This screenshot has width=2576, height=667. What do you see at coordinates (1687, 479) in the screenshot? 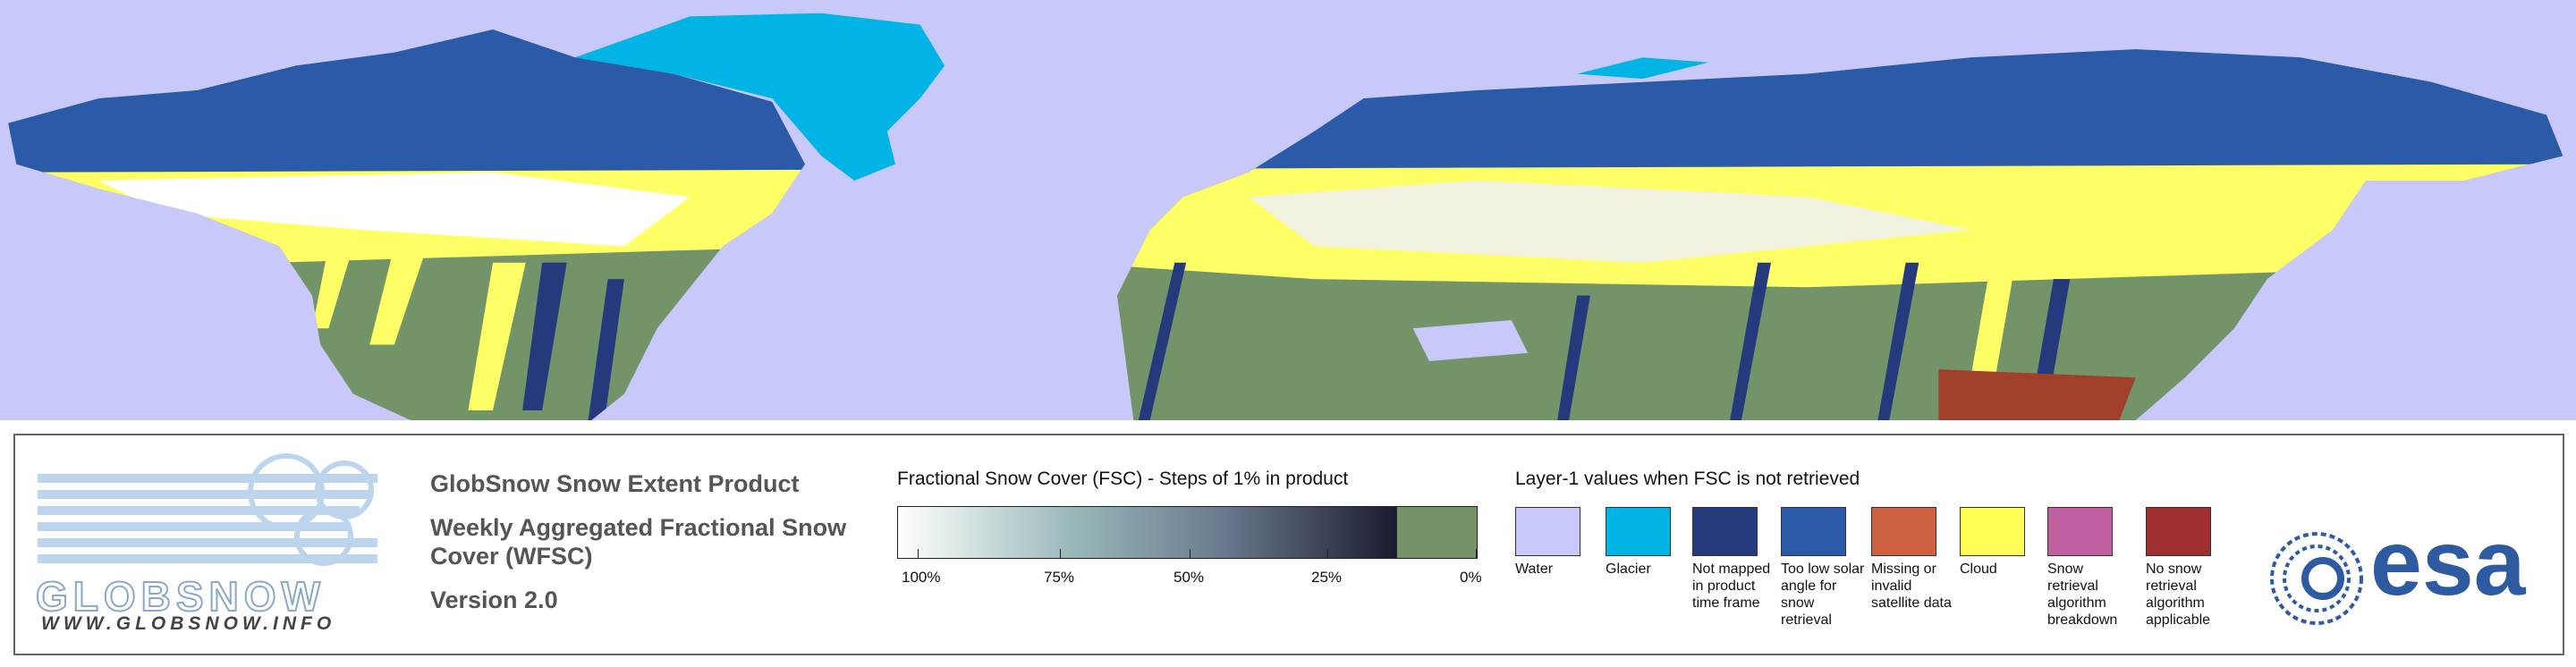
I see `layer1-legend-title: Layer-1 values when FSC is not retrieved` at bounding box center [1687, 479].